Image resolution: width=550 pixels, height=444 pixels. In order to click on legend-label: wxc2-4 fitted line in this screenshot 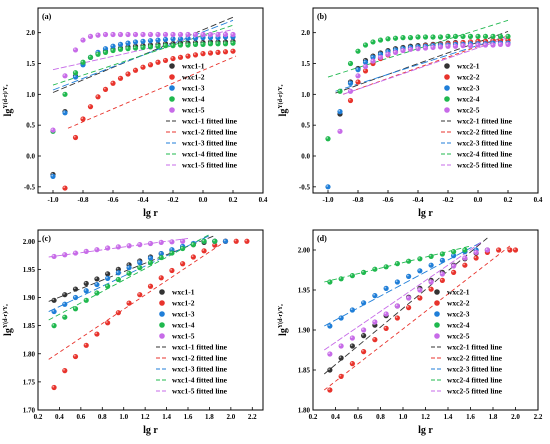, I will do `click(485, 154)`.